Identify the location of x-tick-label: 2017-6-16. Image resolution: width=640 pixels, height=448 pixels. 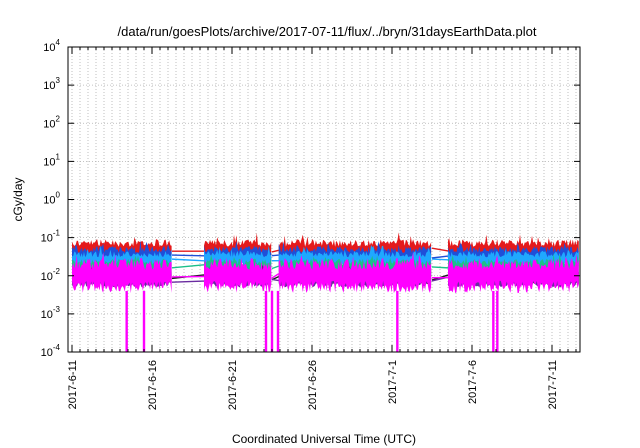
(153, 385).